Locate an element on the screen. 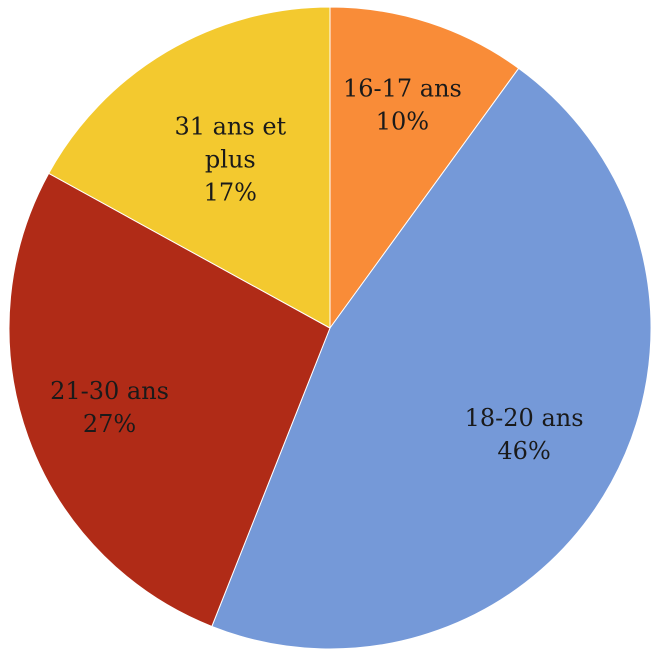 Image resolution: width=655 pixels, height=655 pixels. slice-label-3: 31 ans et plus 17% is located at coordinates (230, 159).